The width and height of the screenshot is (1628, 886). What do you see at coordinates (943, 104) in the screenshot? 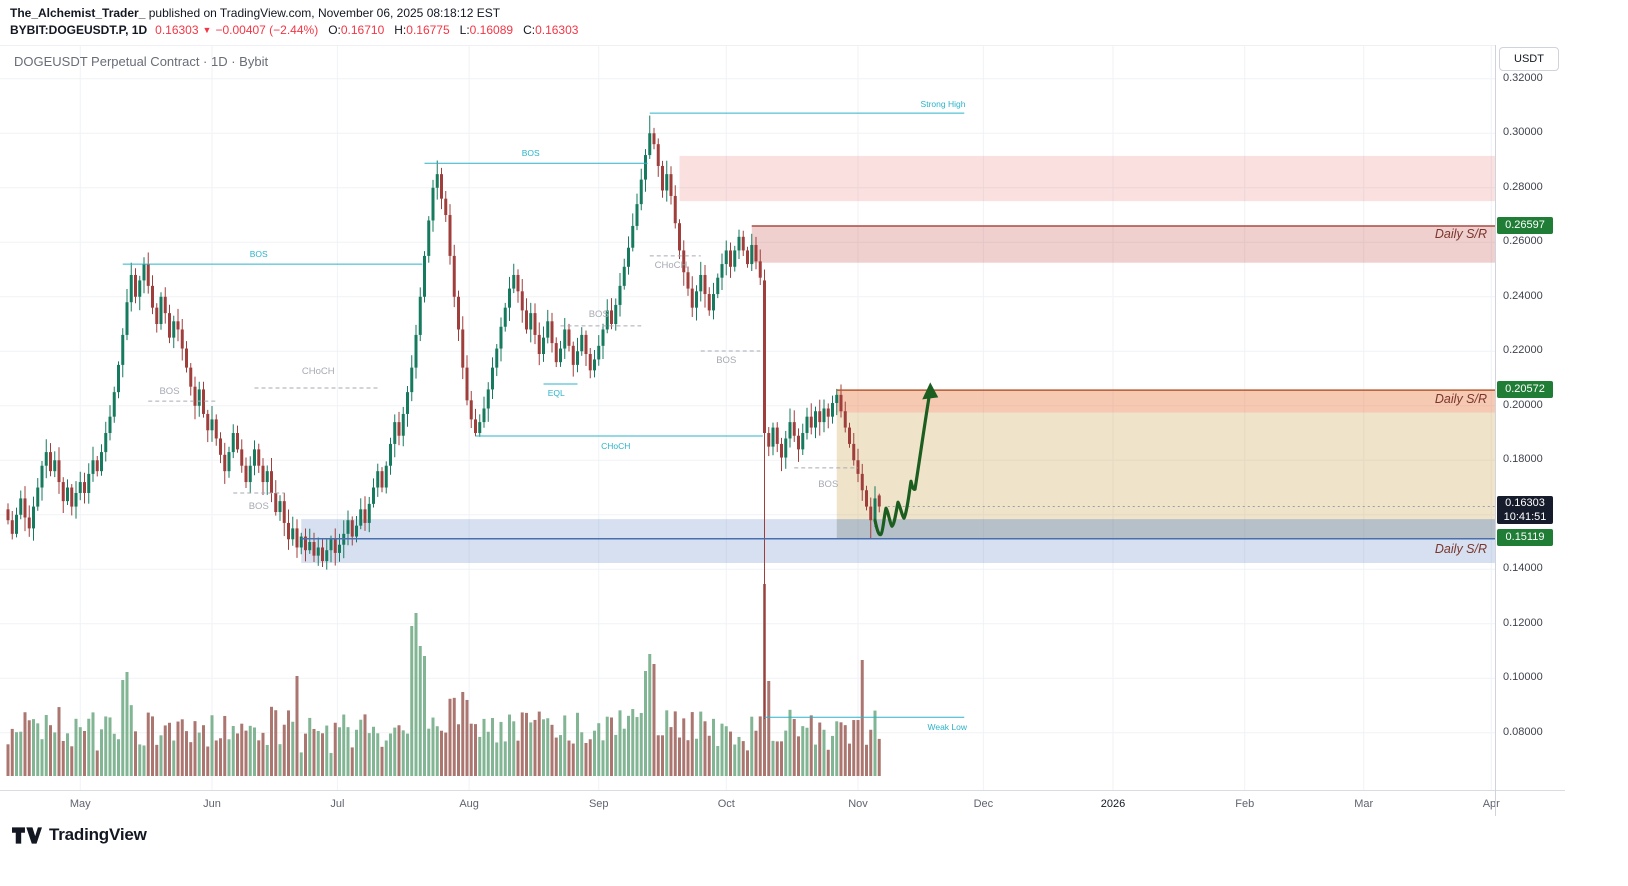
I see `structure-label-strong-high: Strong High` at bounding box center [943, 104].